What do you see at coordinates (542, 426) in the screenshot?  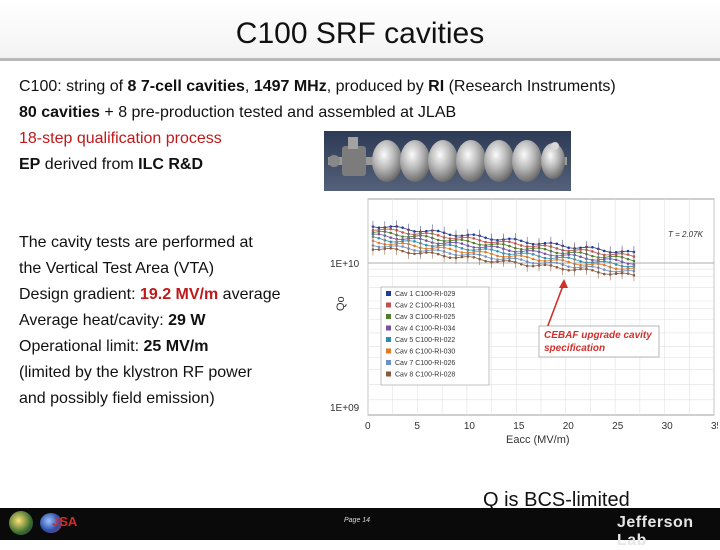 I see `x-ticks: 0 5 10 15 20 25 30 35` at bounding box center [542, 426].